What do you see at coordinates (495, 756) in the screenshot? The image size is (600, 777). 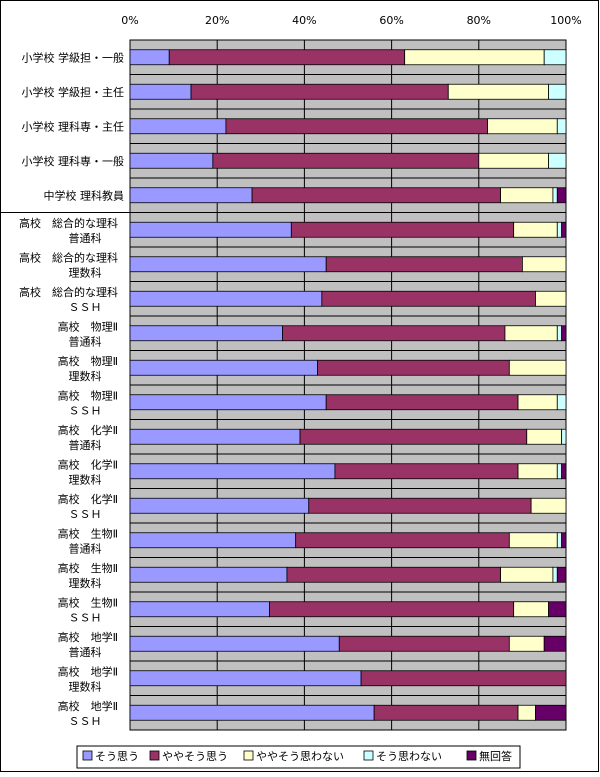 I see `legend-label: 無回答` at bounding box center [495, 756].